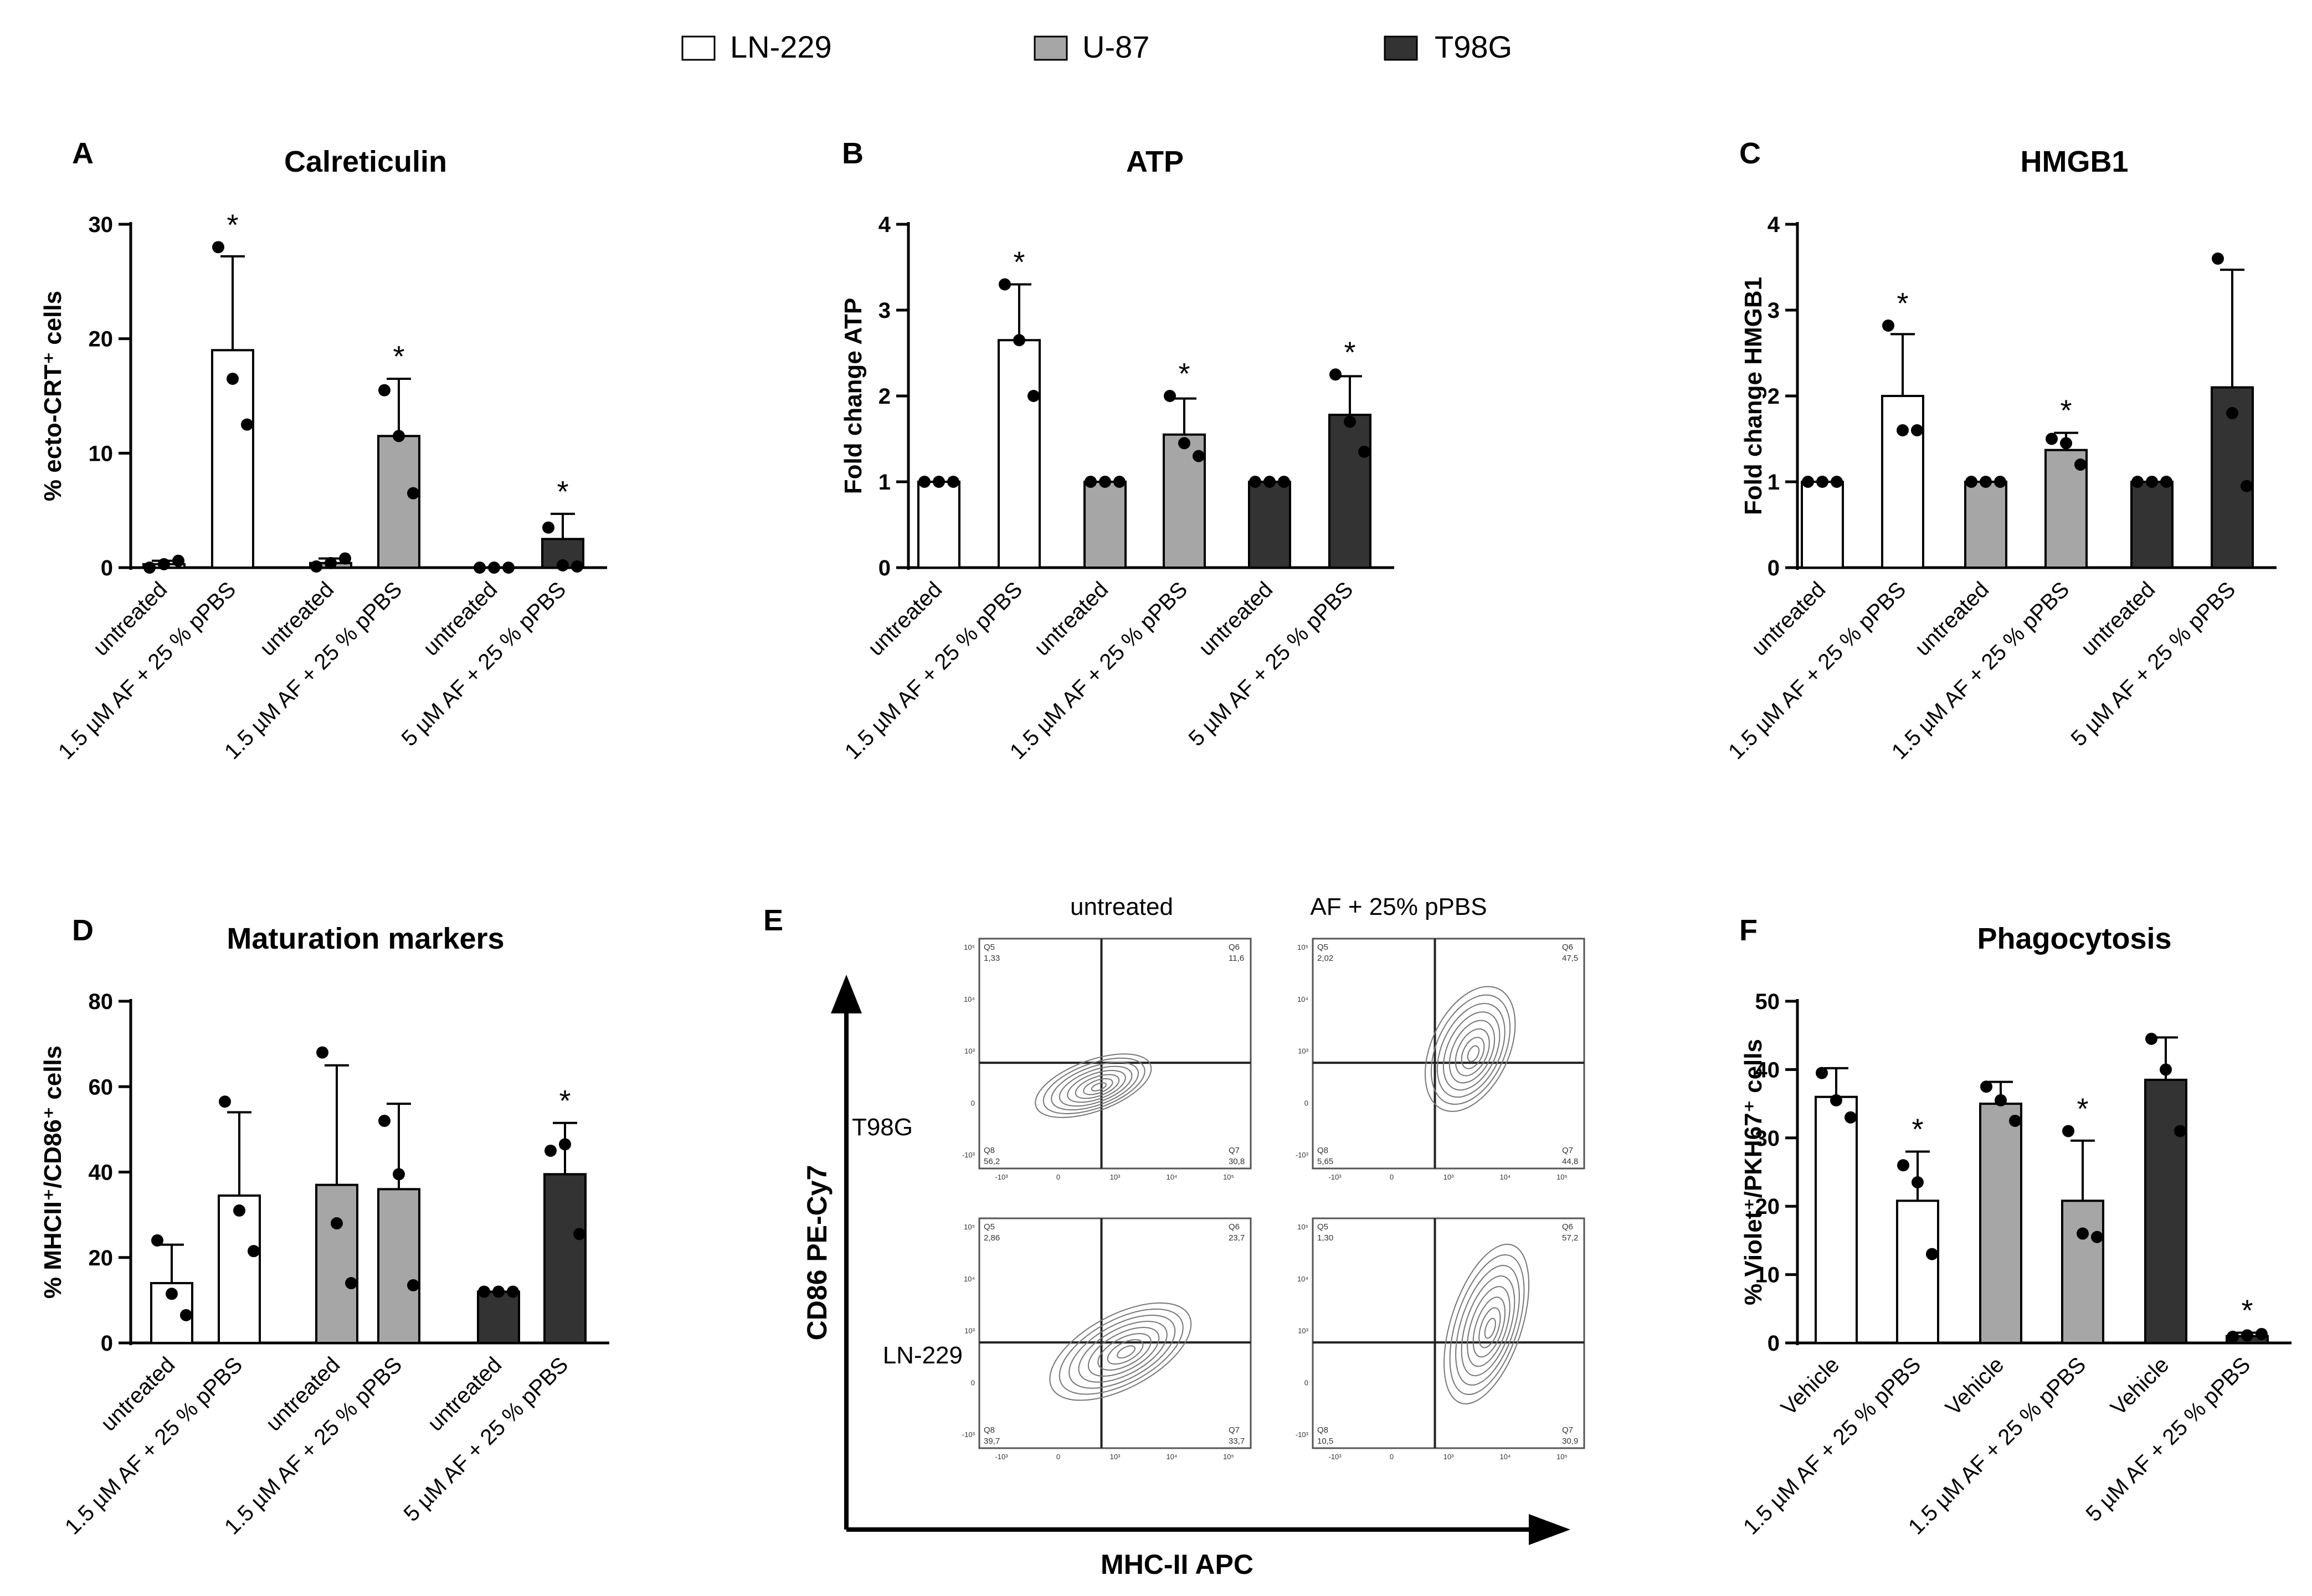 The width and height of the screenshot is (2312, 1596). Describe the element at coordinates (1096, 47) in the screenshot. I see `legend: LN-229 U-87 T98G` at that location.